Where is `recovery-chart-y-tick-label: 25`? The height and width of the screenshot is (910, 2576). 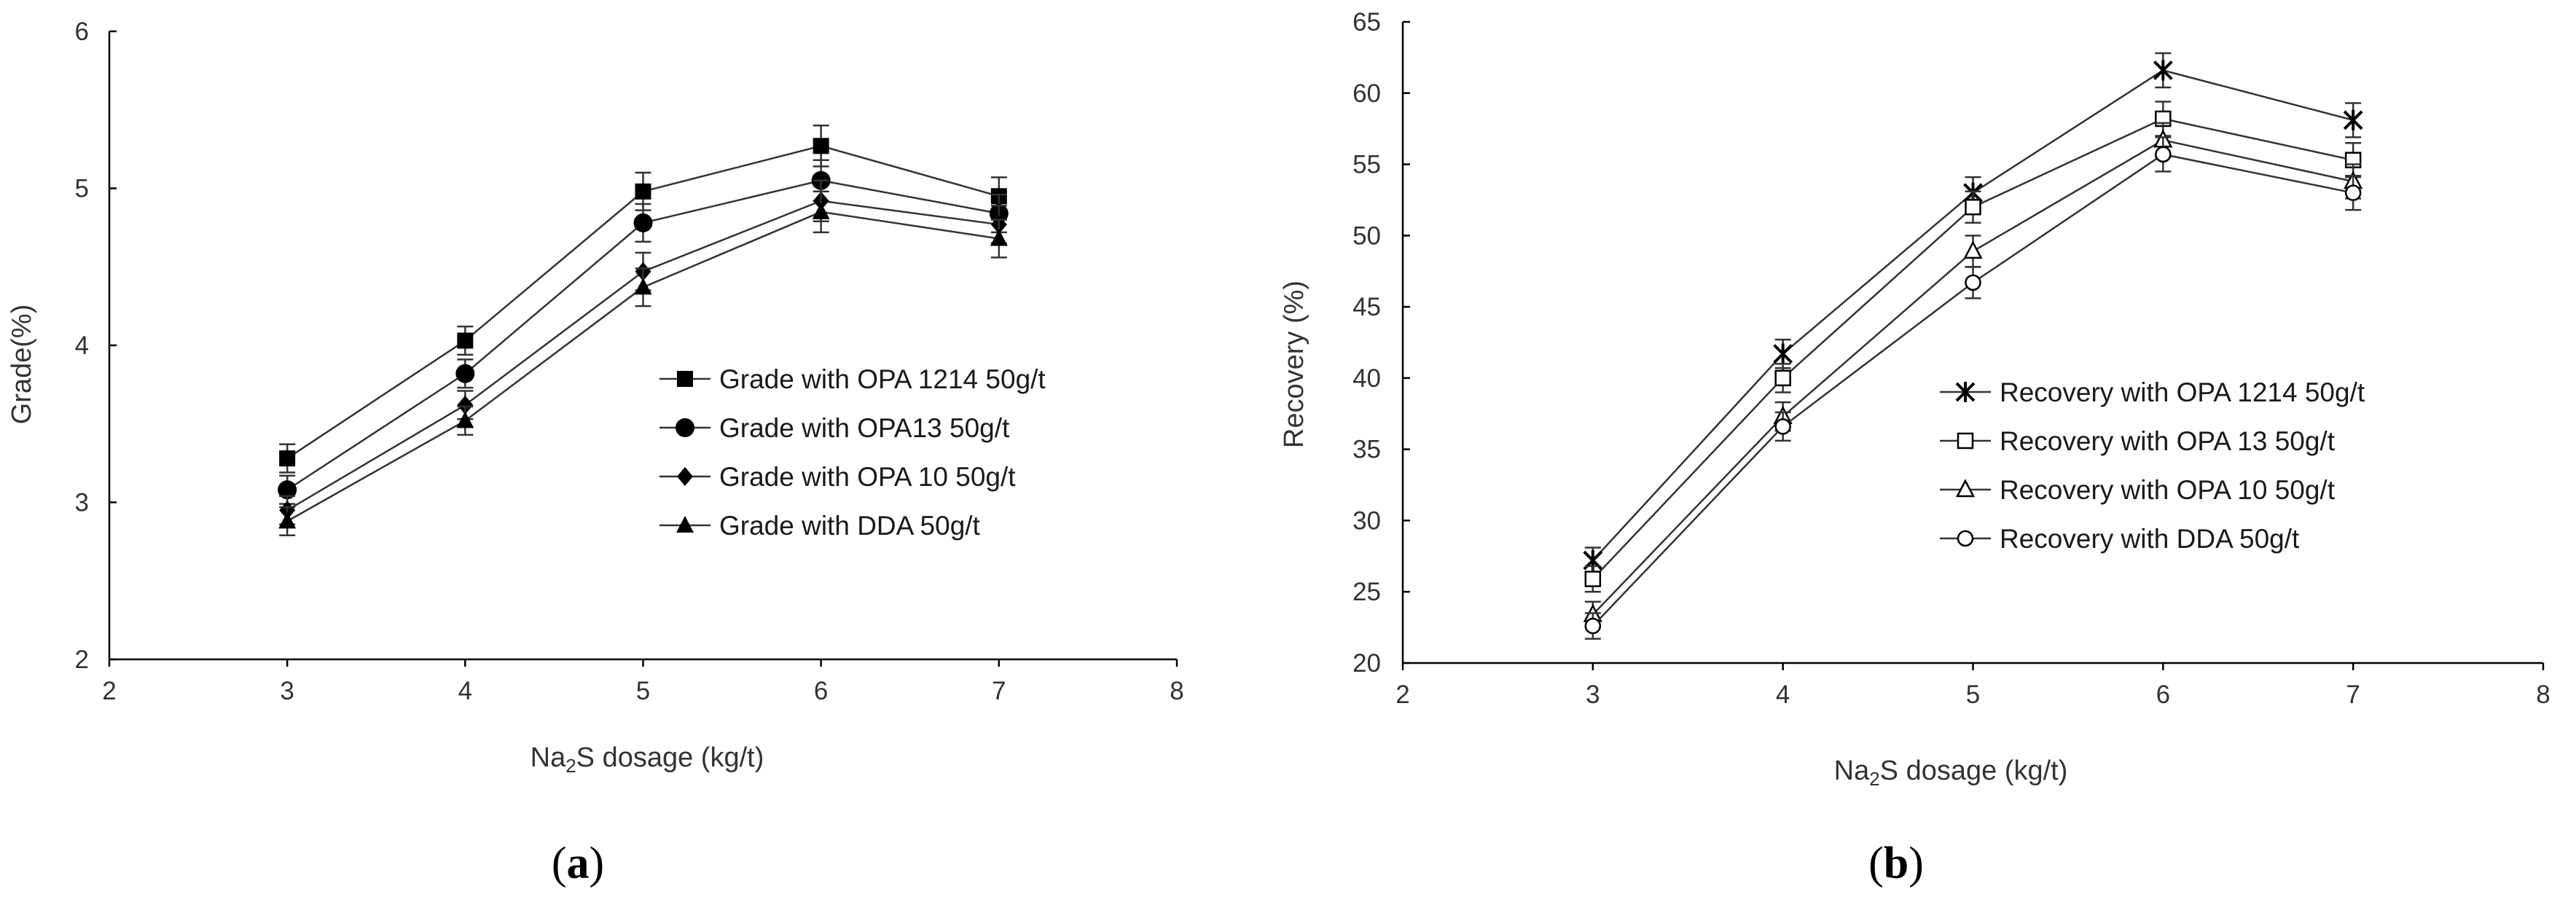 recovery-chart-y-tick-label: 25 is located at coordinates (1366, 592).